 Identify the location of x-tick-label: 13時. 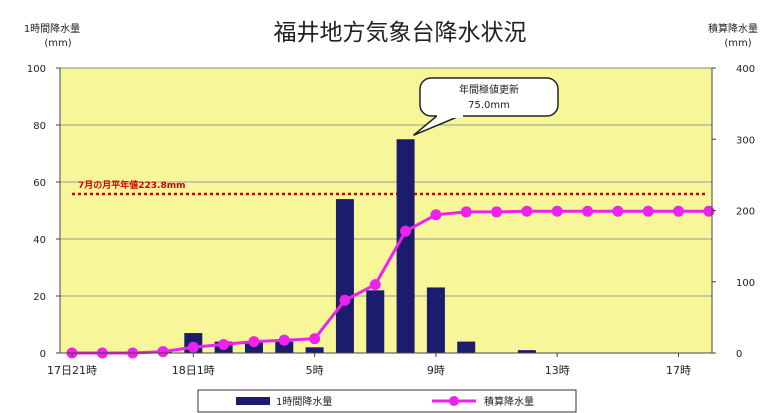
(557, 370).